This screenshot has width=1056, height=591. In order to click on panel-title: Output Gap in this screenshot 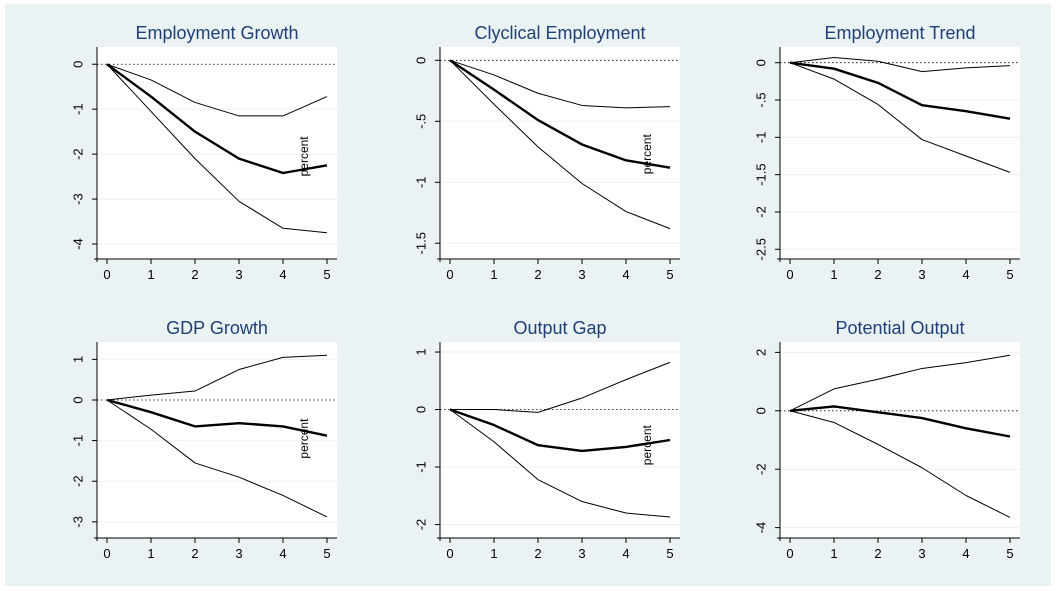, I will do `click(559, 328)`.